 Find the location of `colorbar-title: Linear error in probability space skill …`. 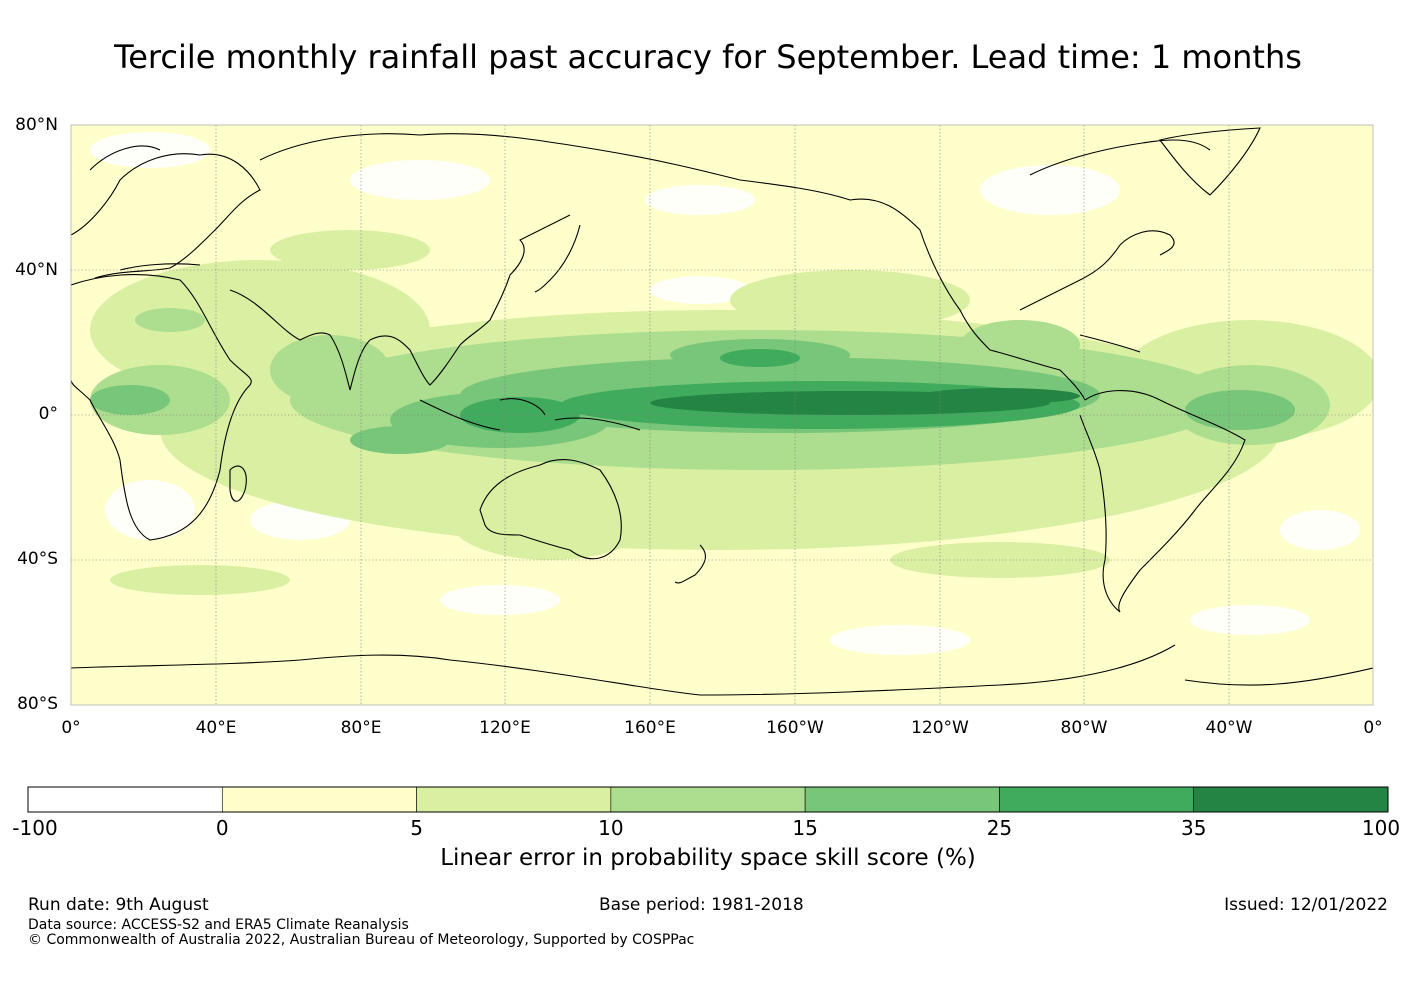

colorbar-title: Linear error in probability space skill … is located at coordinates (708, 858).